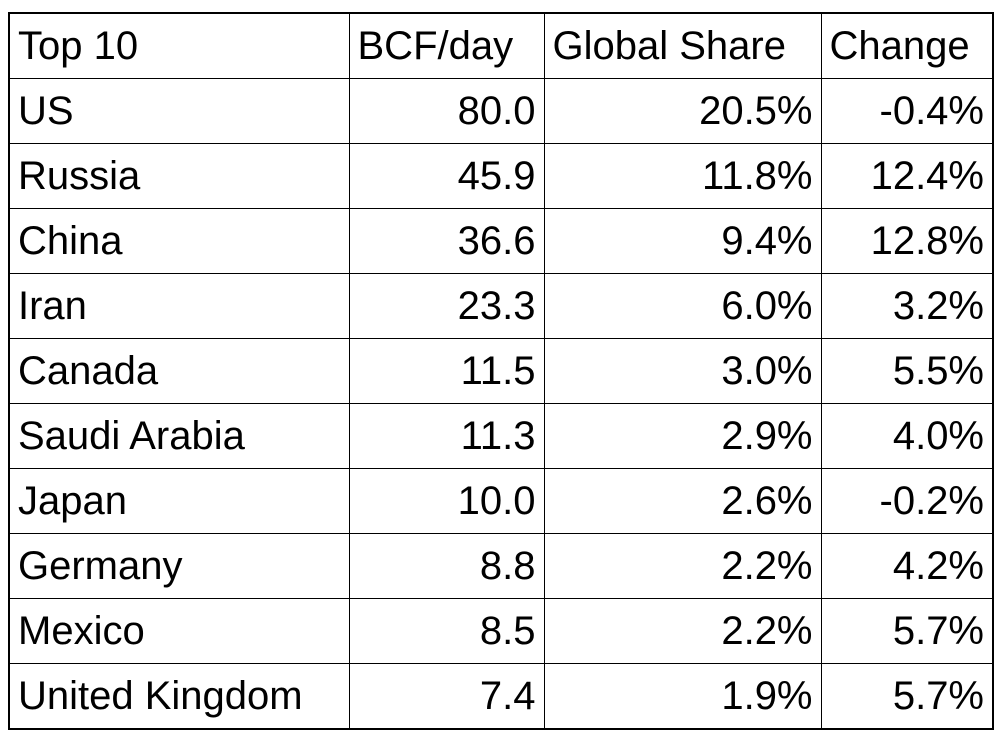 This screenshot has height=745, width=1000. Describe the element at coordinates (446, 566) in the screenshot. I see `value-cell: 8.8` at that location.